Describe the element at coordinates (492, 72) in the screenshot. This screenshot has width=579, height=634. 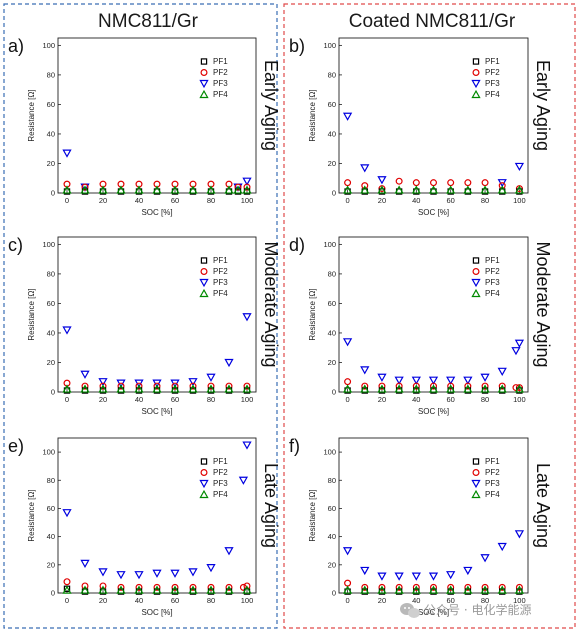
I see `legend-label-pf2: PF2` at that location.